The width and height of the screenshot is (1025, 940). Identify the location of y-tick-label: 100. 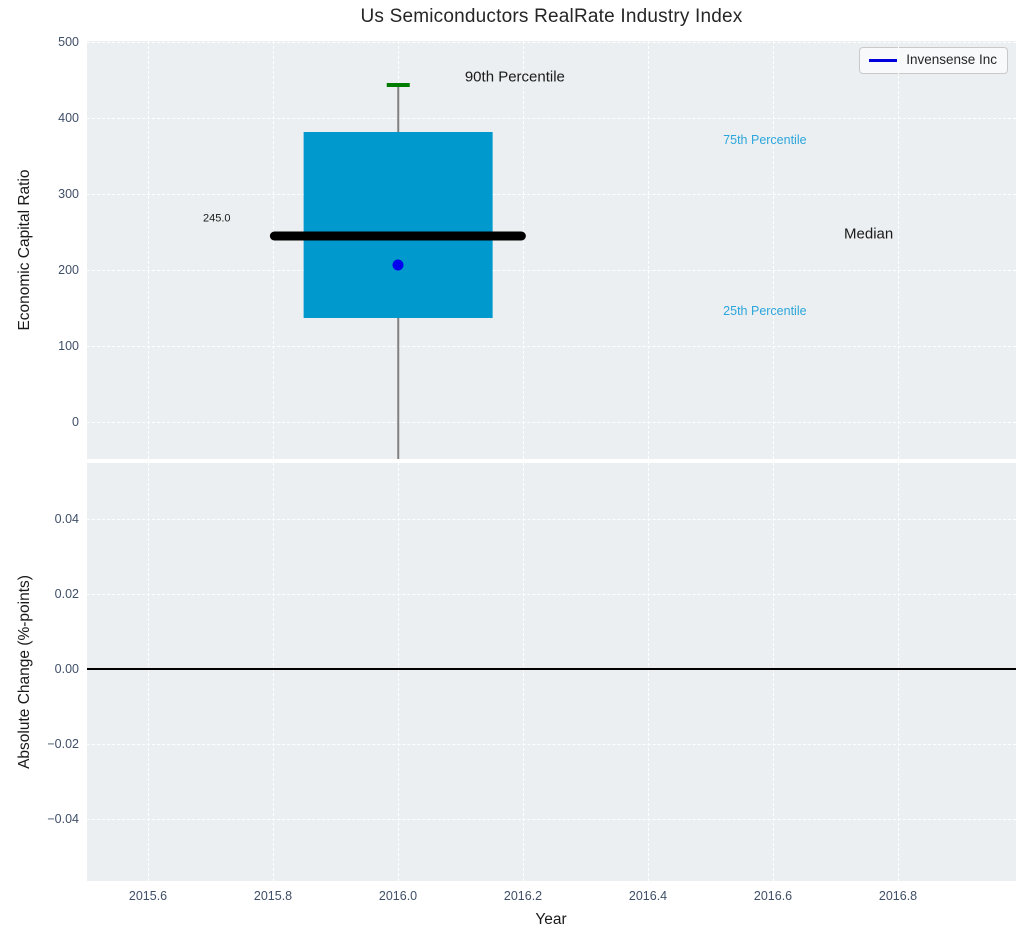
(68, 345).